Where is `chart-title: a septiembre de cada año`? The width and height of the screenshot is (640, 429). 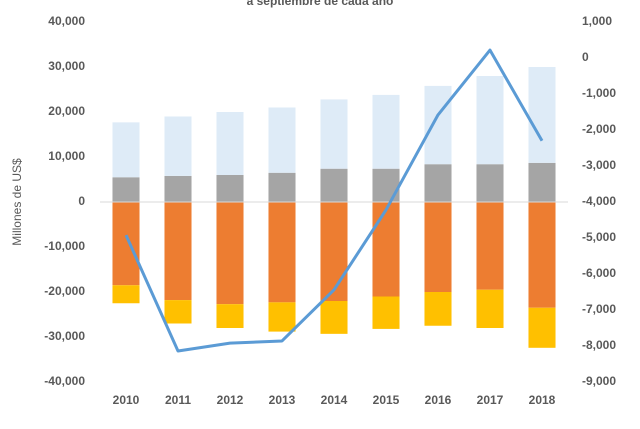 chart-title: a septiembre de cada año is located at coordinates (320, 4).